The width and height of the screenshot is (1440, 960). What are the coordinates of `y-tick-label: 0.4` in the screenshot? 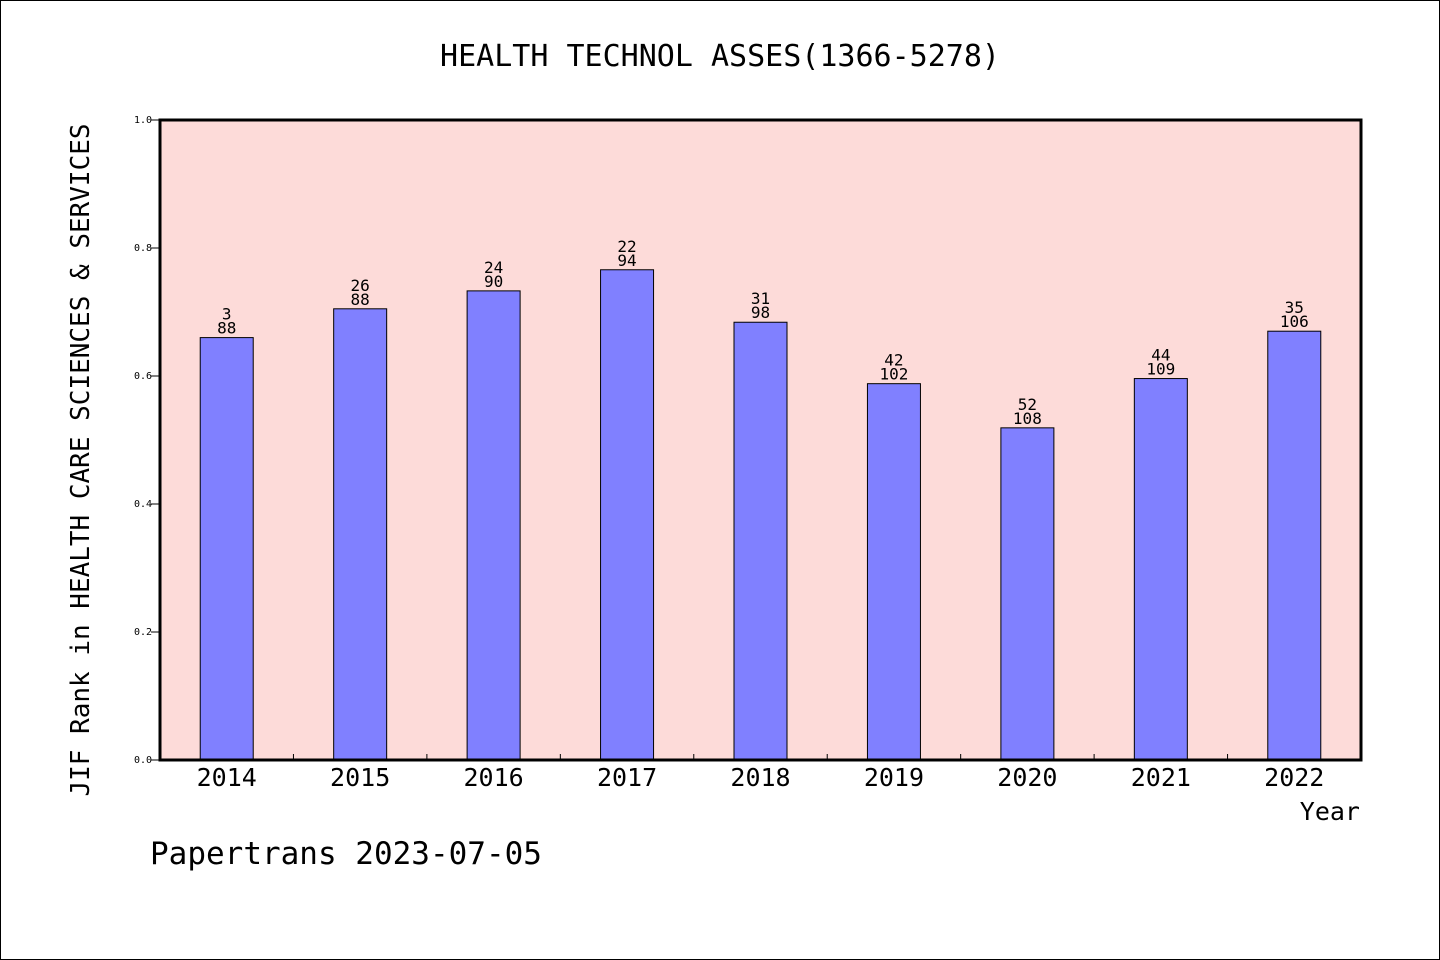 It's located at (143, 504).